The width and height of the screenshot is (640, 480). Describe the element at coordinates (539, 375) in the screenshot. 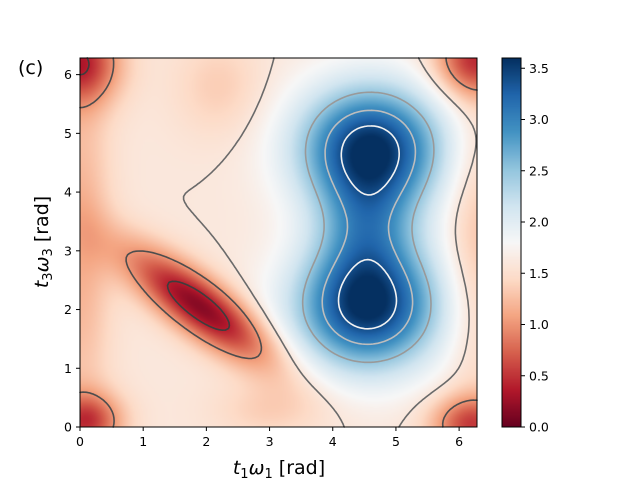

I see `colorbar-tick-label: 0.5` at that location.